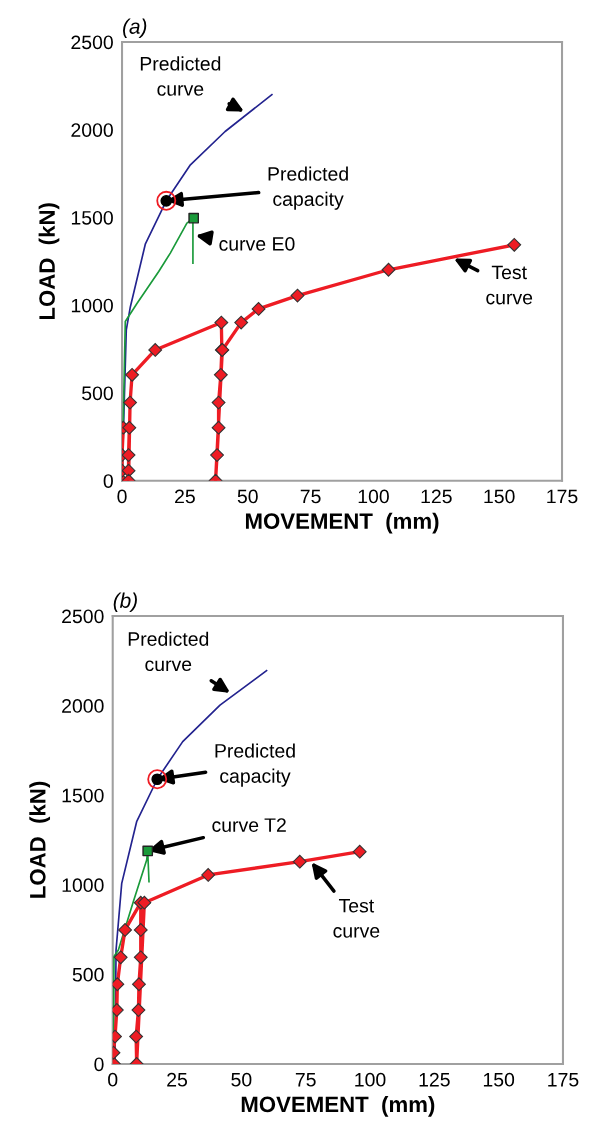  I want to click on chart-title: (b), so click(125, 602).